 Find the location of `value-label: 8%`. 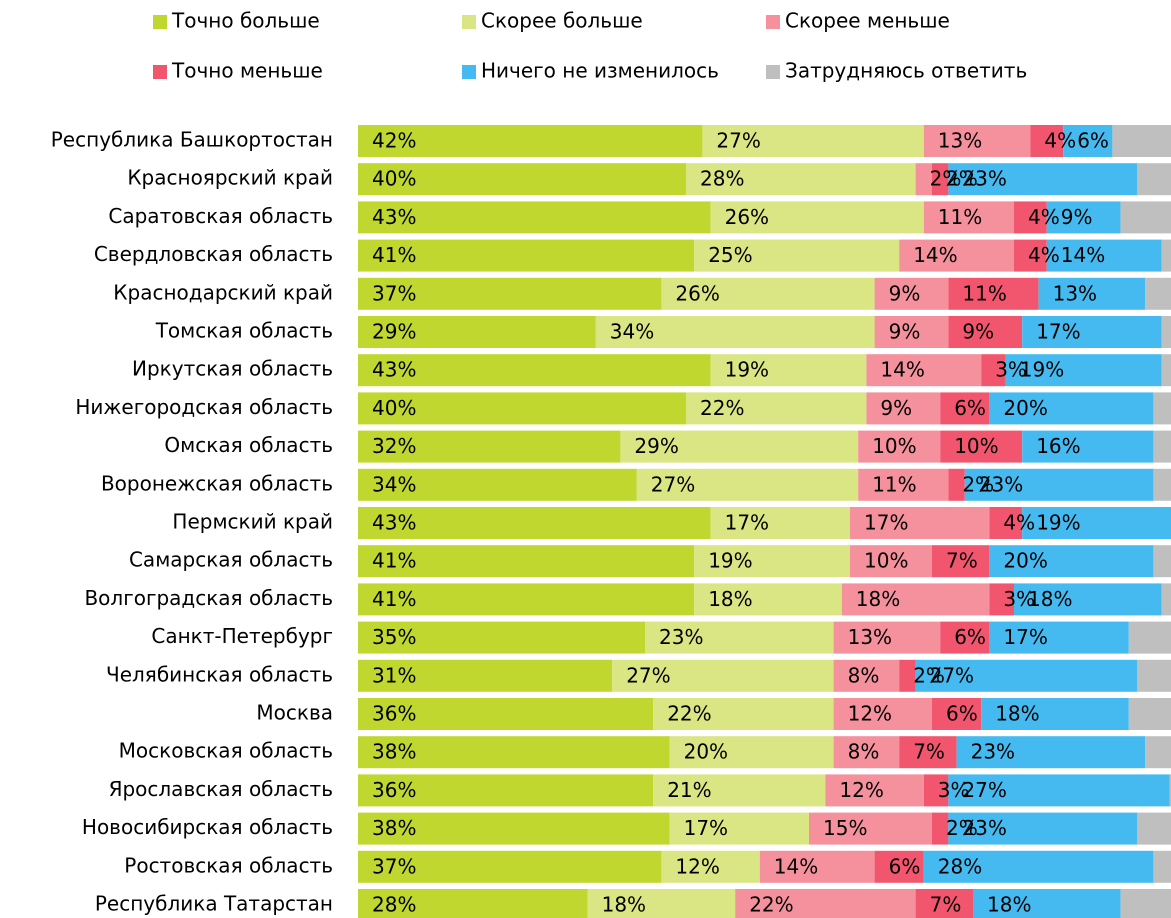

value-label: 8% is located at coordinates (864, 752).